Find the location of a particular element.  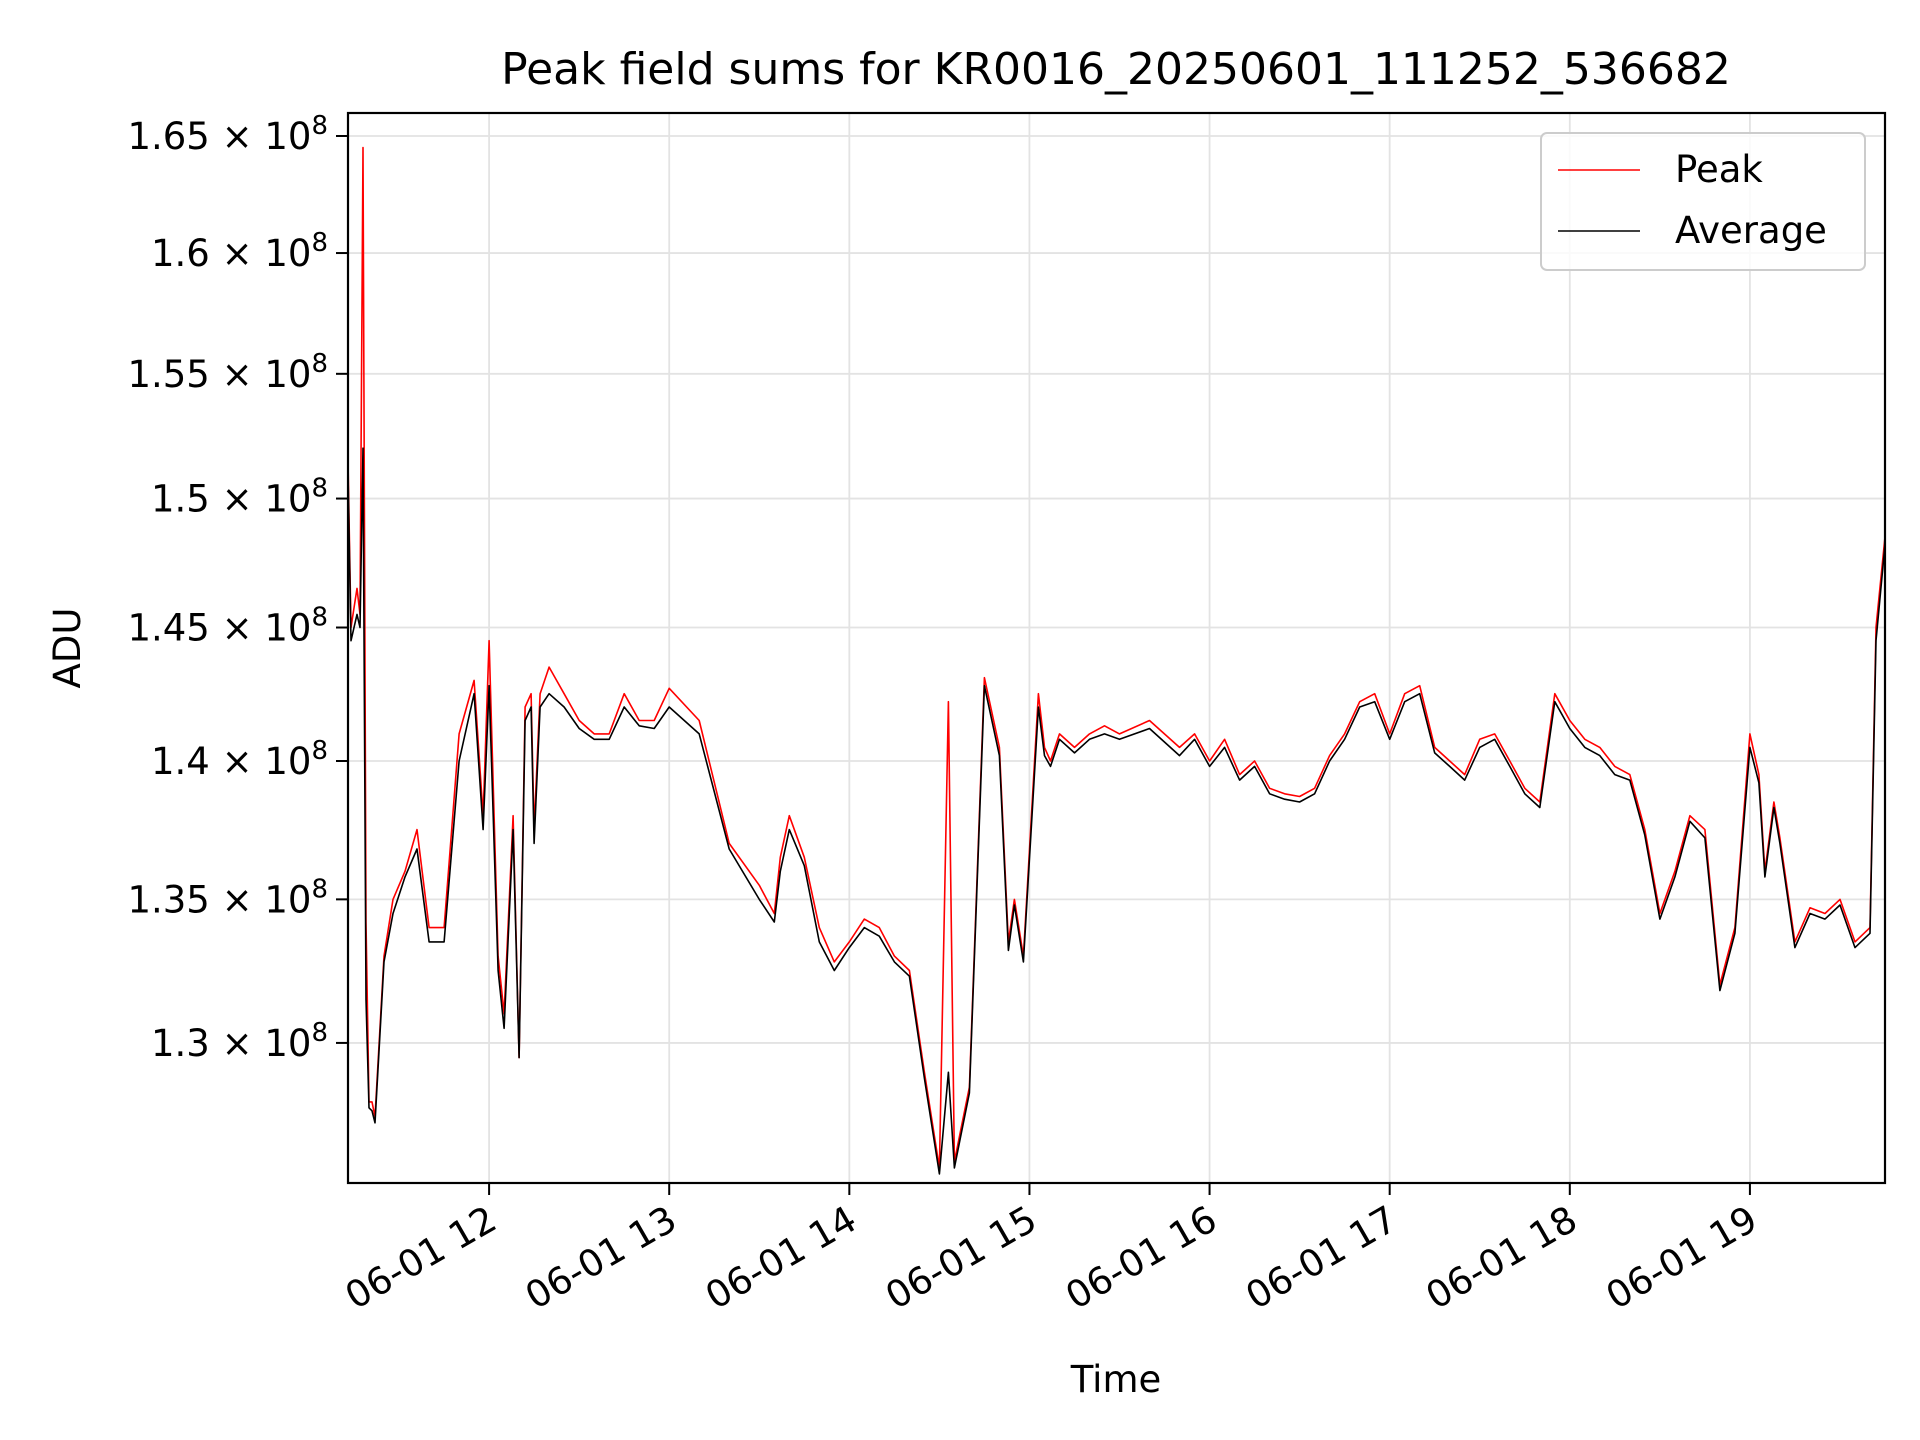

y-tick-label: 1.6 × 108 is located at coordinates (239, 251).